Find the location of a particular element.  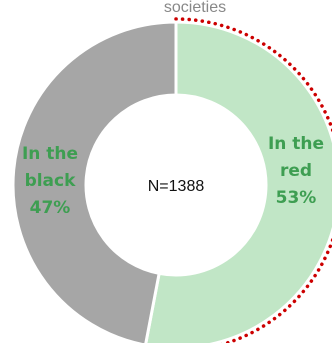

slice-label-line: 53% is located at coordinates (296, 198).